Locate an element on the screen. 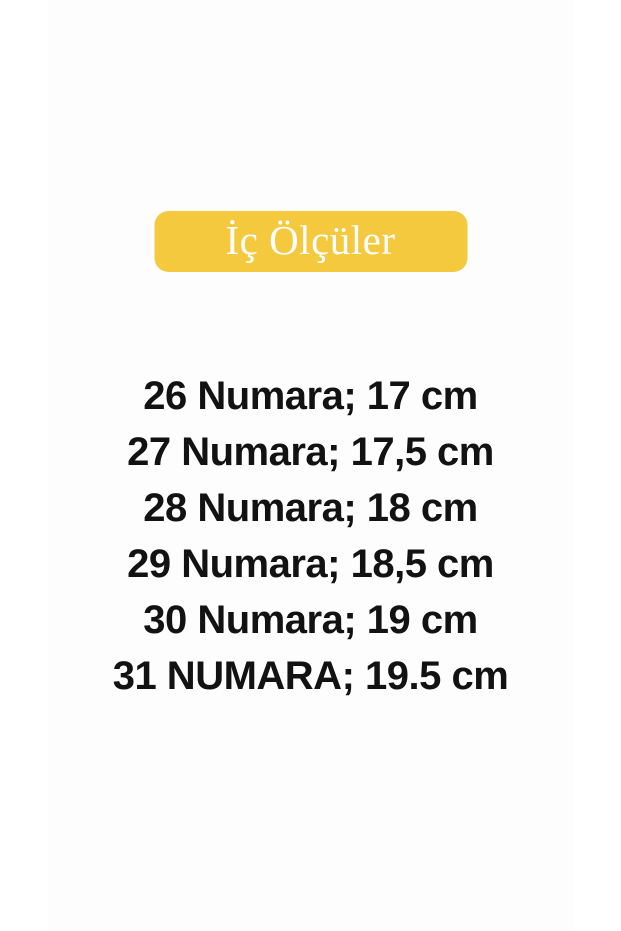 The height and width of the screenshot is (931, 621). inner-measurements-badge: İç Ölçüler is located at coordinates (310, 241).